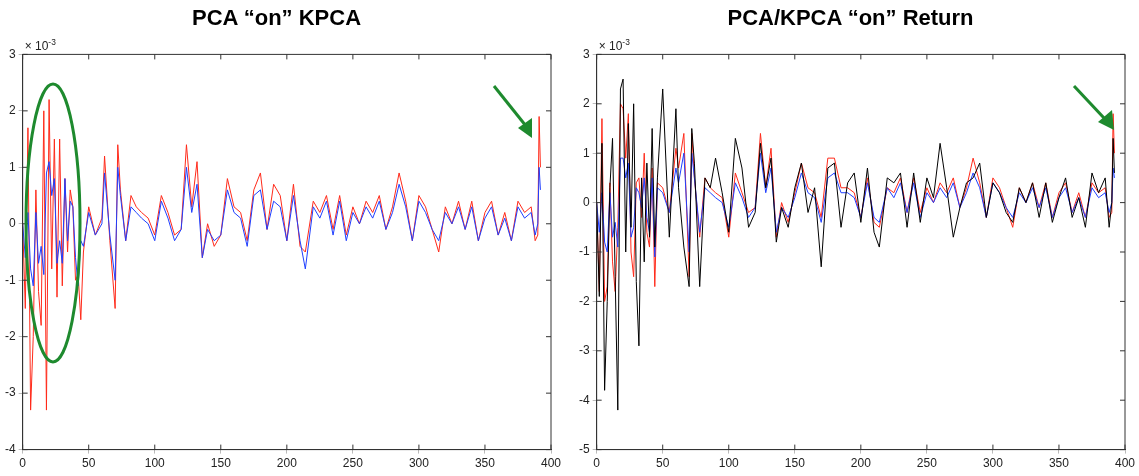  Describe the element at coordinates (276, 18) in the screenshot. I see `chart-title: PCA “on” KPCA` at that location.